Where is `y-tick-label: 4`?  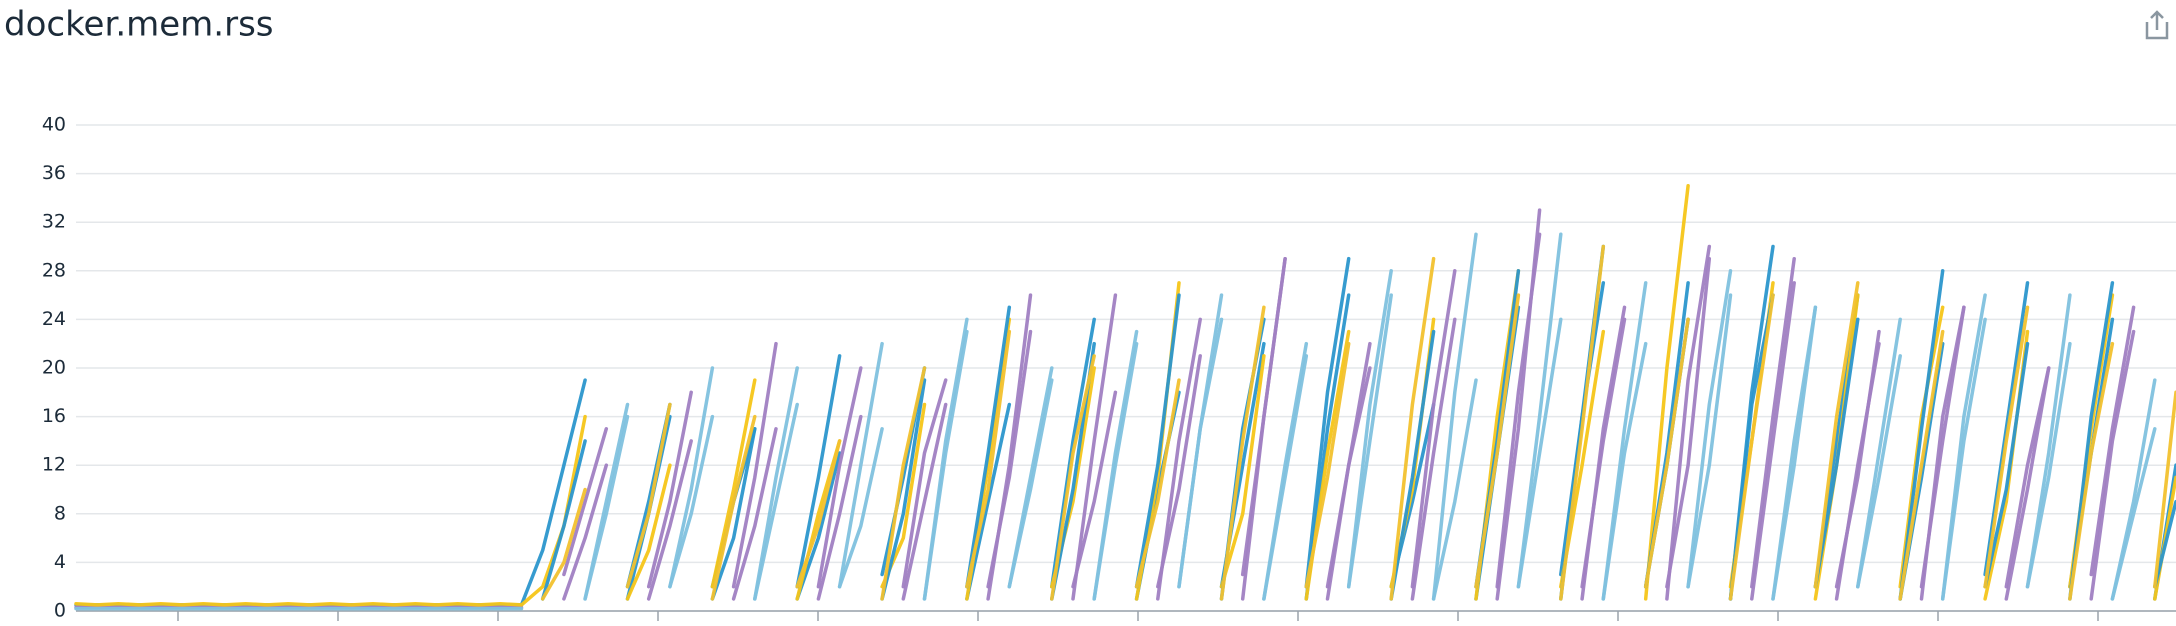
y-tick-label: 4 is located at coordinates (60, 562).